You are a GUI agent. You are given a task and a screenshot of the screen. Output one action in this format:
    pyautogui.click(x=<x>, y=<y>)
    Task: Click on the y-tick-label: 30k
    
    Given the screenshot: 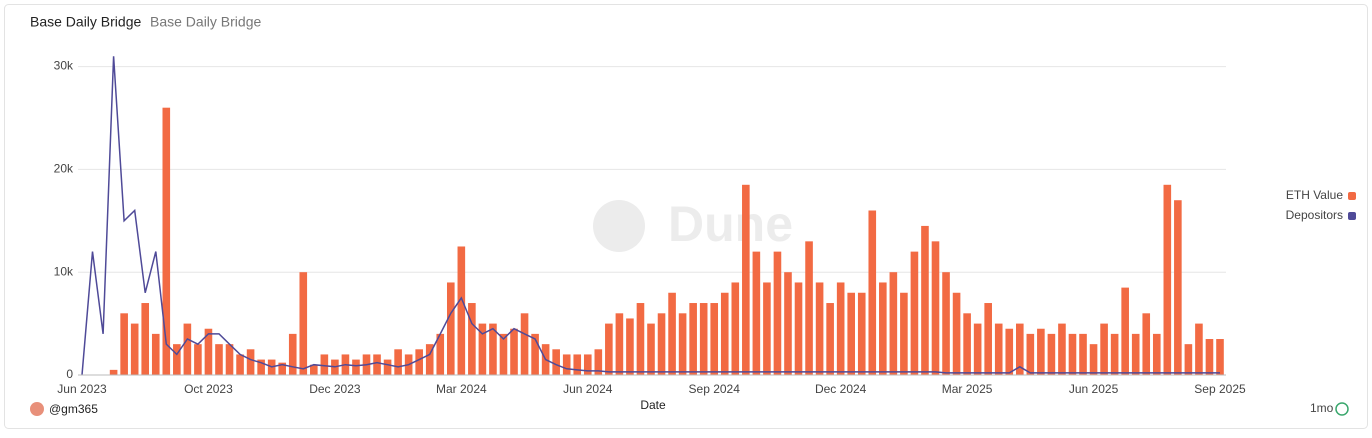 What is the action you would take?
    pyautogui.click(x=64, y=66)
    